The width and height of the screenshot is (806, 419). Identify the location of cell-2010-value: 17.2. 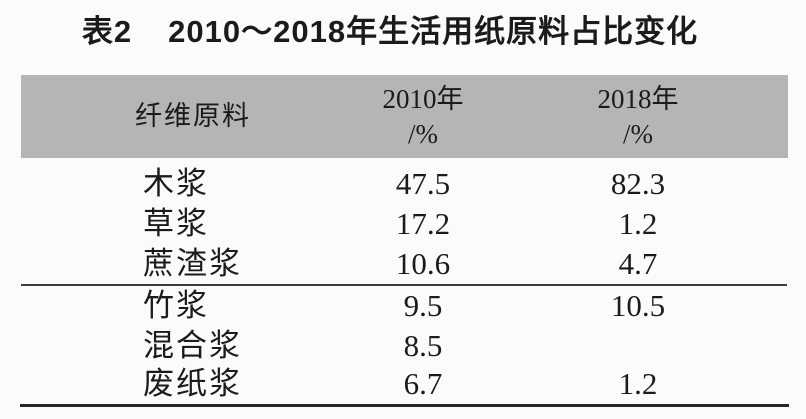
(423, 223).